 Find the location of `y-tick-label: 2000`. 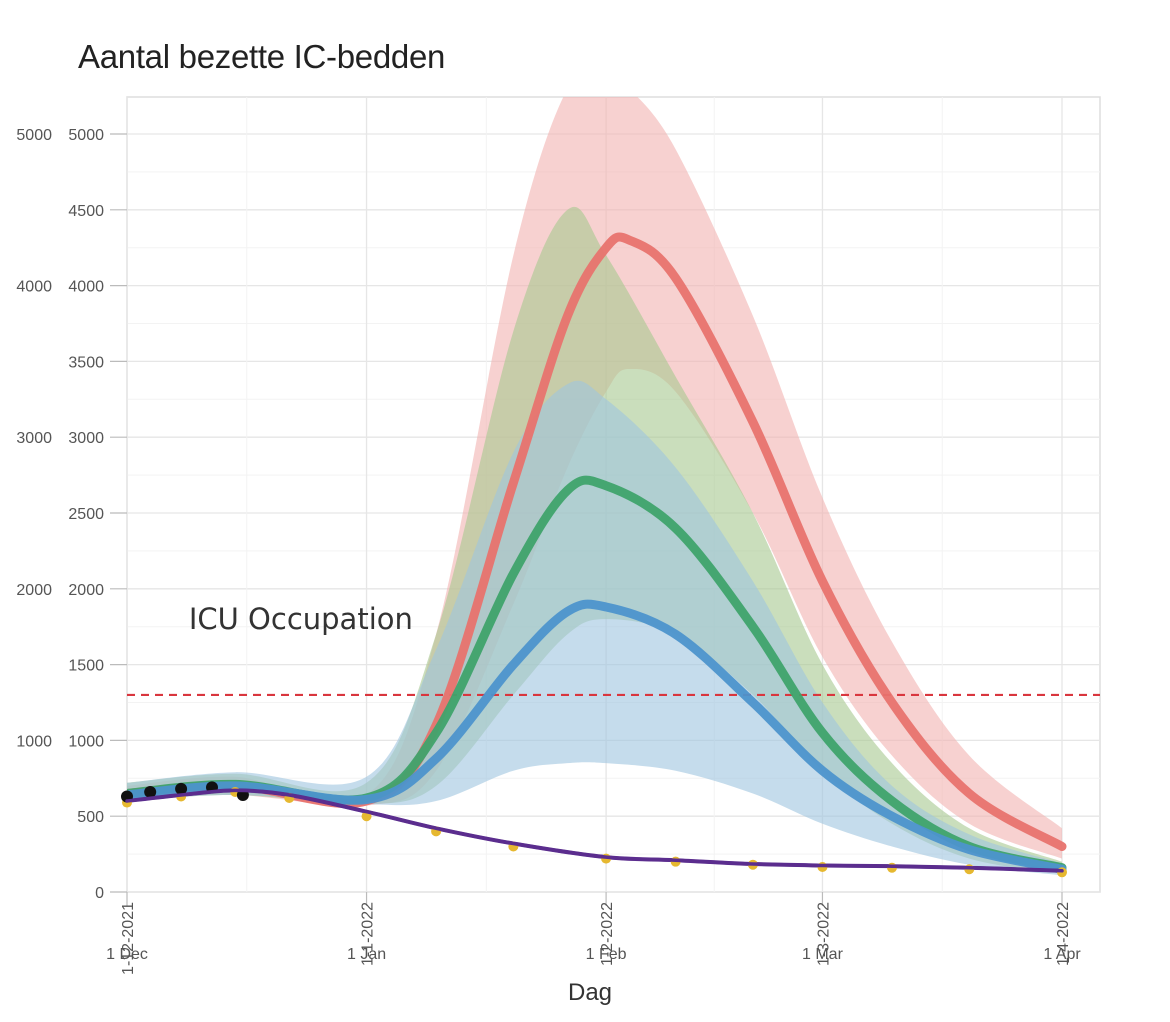

y-tick-label: 2000 is located at coordinates (86, 590).